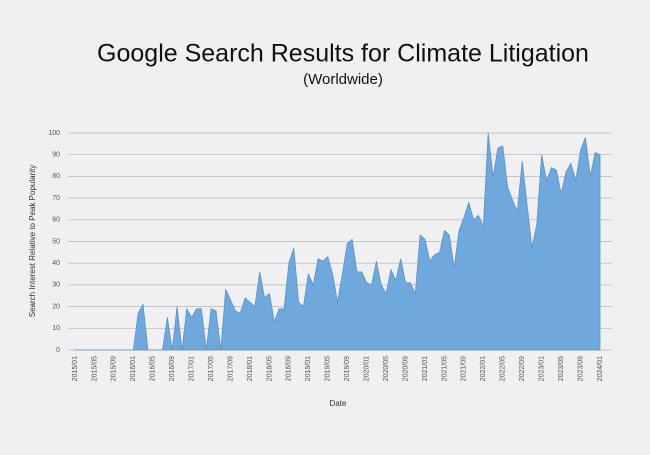 The width and height of the screenshot is (650, 455). What do you see at coordinates (230, 368) in the screenshot?
I see `x-tick-label: 2017/09` at bounding box center [230, 368].